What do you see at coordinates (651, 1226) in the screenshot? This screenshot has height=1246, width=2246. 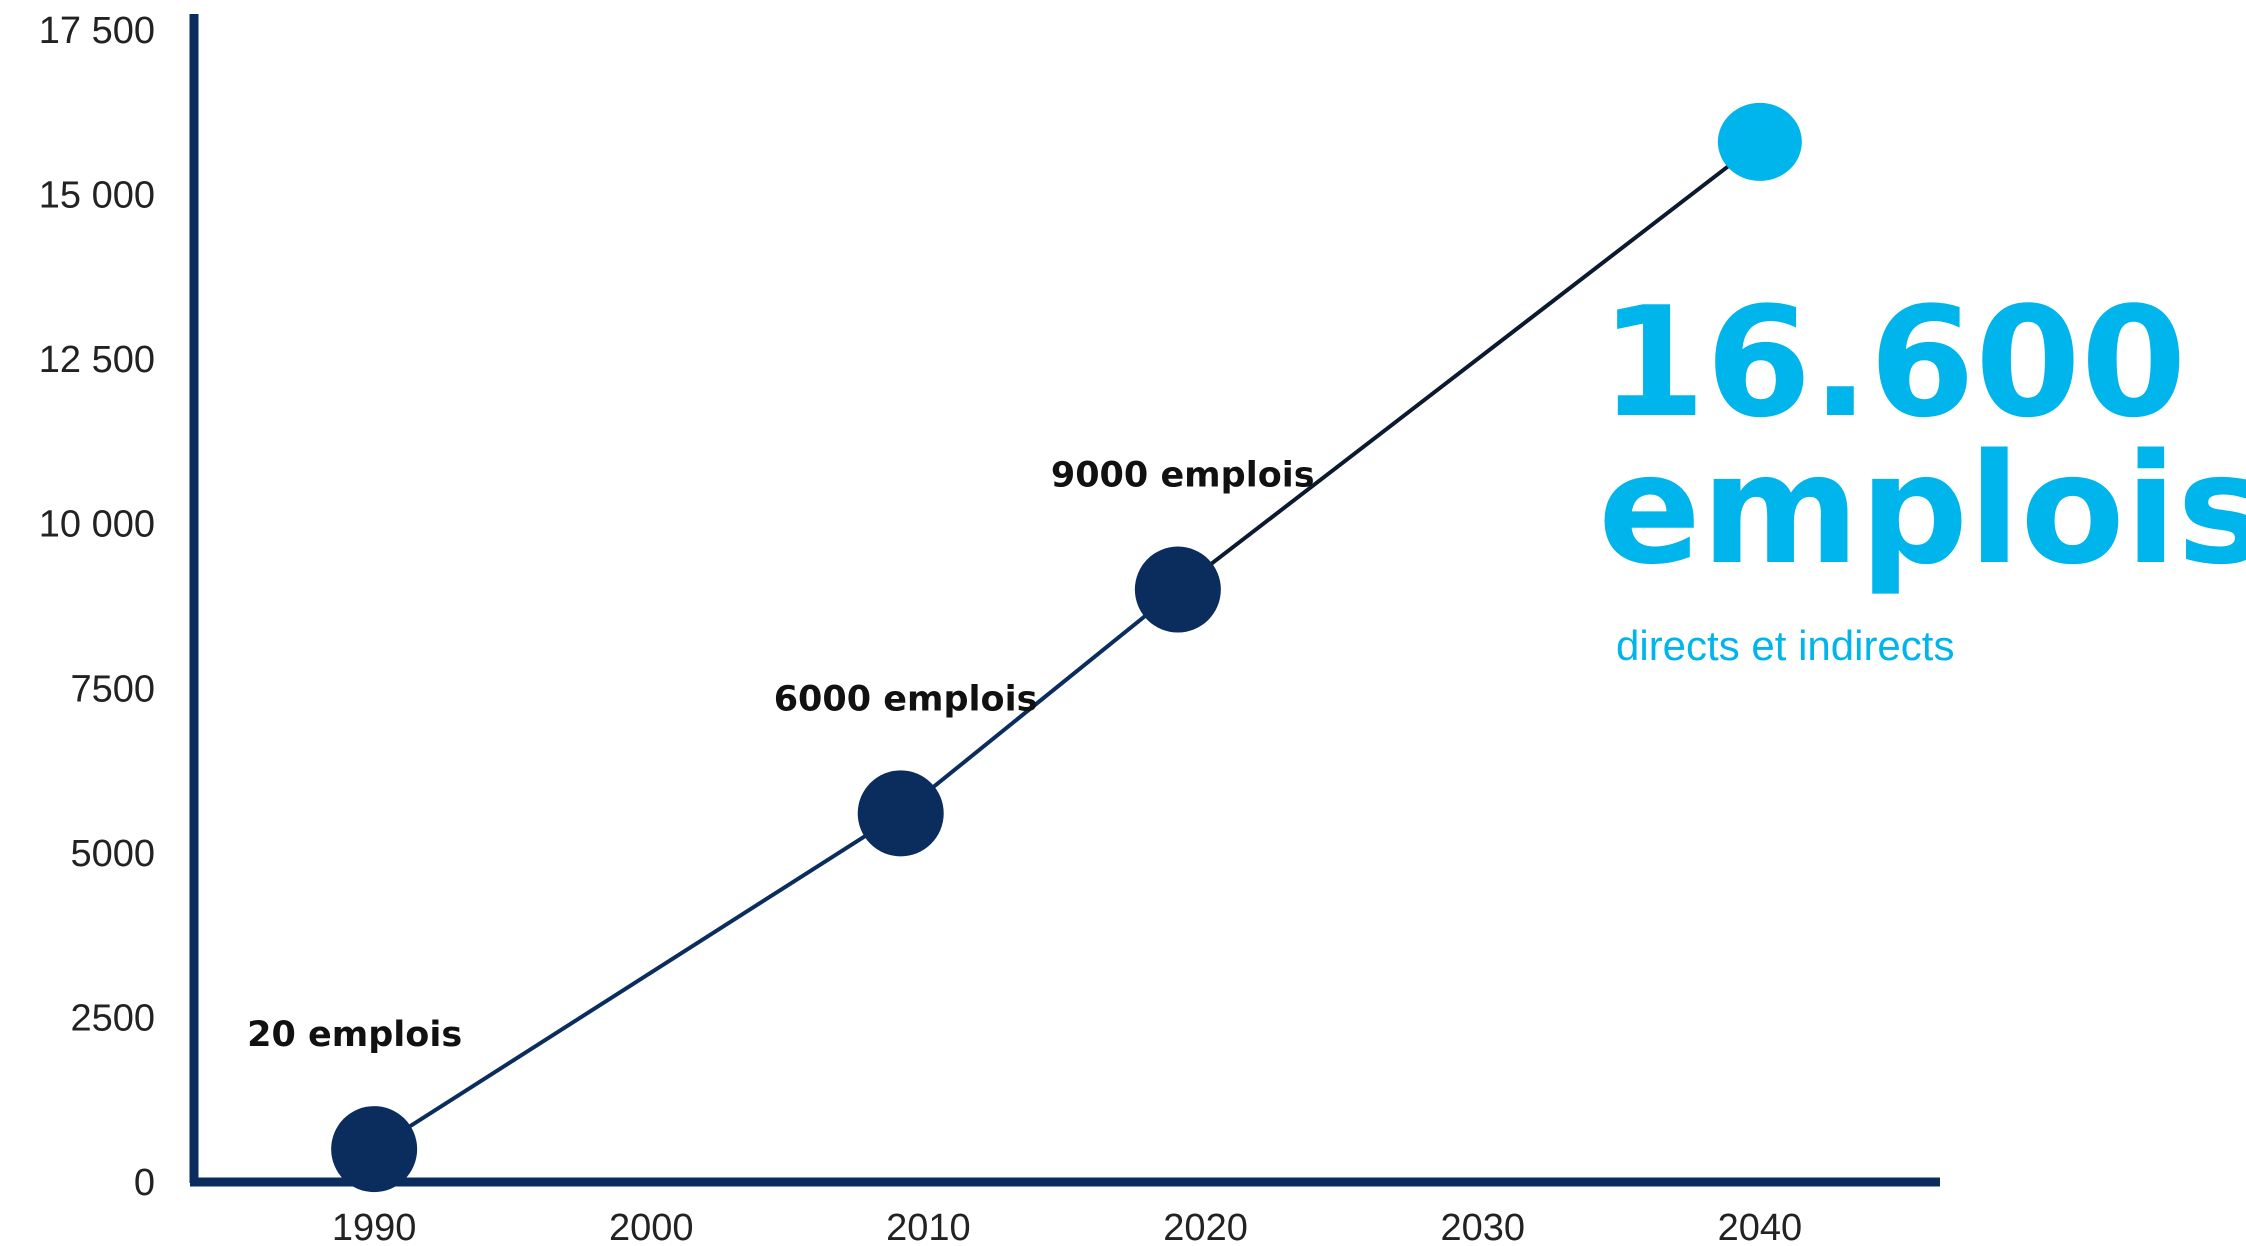 I see `x-tick-label: 2000` at bounding box center [651, 1226].